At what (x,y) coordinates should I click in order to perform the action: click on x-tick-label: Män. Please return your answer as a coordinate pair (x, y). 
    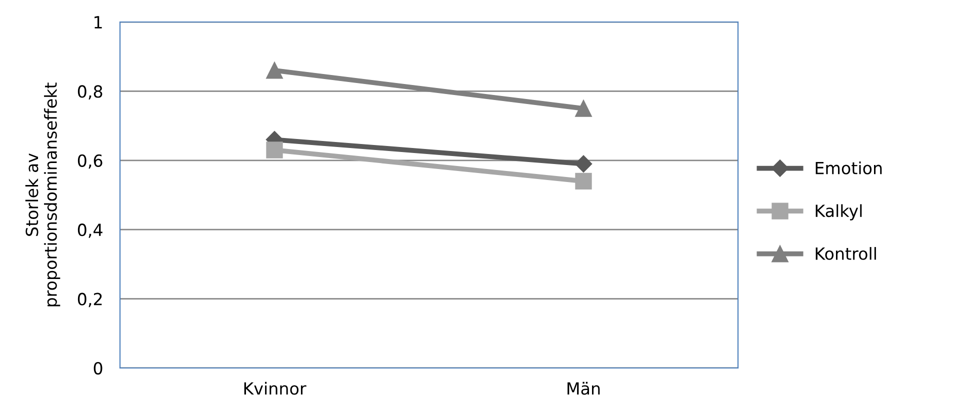
    Looking at the image, I should click on (584, 388).